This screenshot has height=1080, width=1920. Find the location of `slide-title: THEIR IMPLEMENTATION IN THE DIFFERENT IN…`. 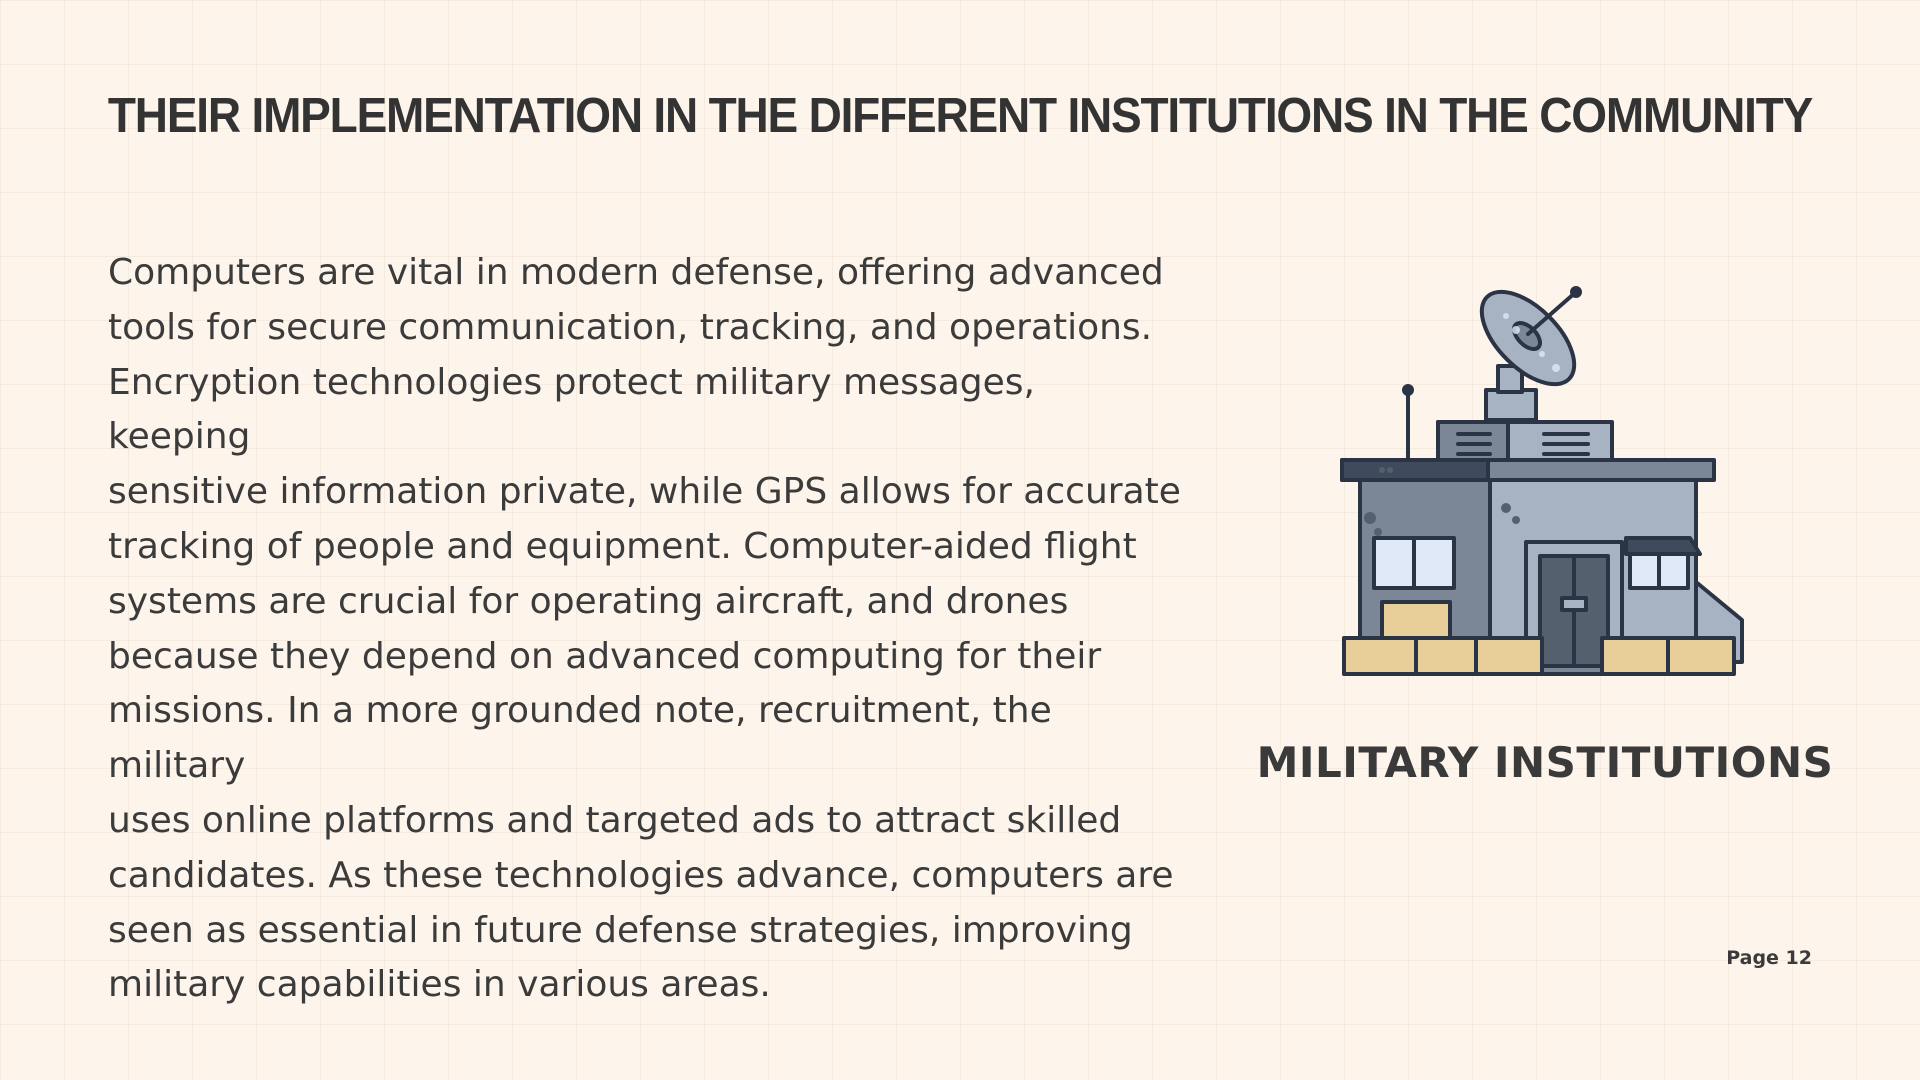

slide-title: THEIR IMPLEMENTATION IN THE DIFFERENT IN… is located at coordinates (960, 115).